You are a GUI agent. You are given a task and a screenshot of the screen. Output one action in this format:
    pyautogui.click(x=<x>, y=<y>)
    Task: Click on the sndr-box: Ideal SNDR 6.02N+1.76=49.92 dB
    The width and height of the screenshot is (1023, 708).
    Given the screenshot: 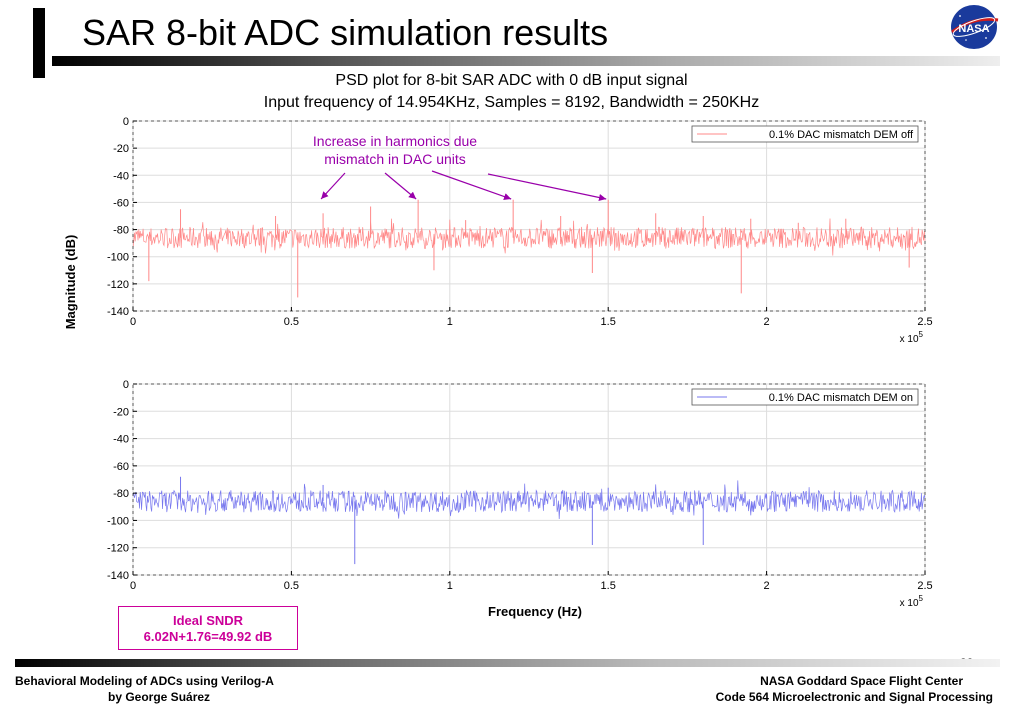 What is the action you would take?
    pyautogui.click(x=208, y=628)
    